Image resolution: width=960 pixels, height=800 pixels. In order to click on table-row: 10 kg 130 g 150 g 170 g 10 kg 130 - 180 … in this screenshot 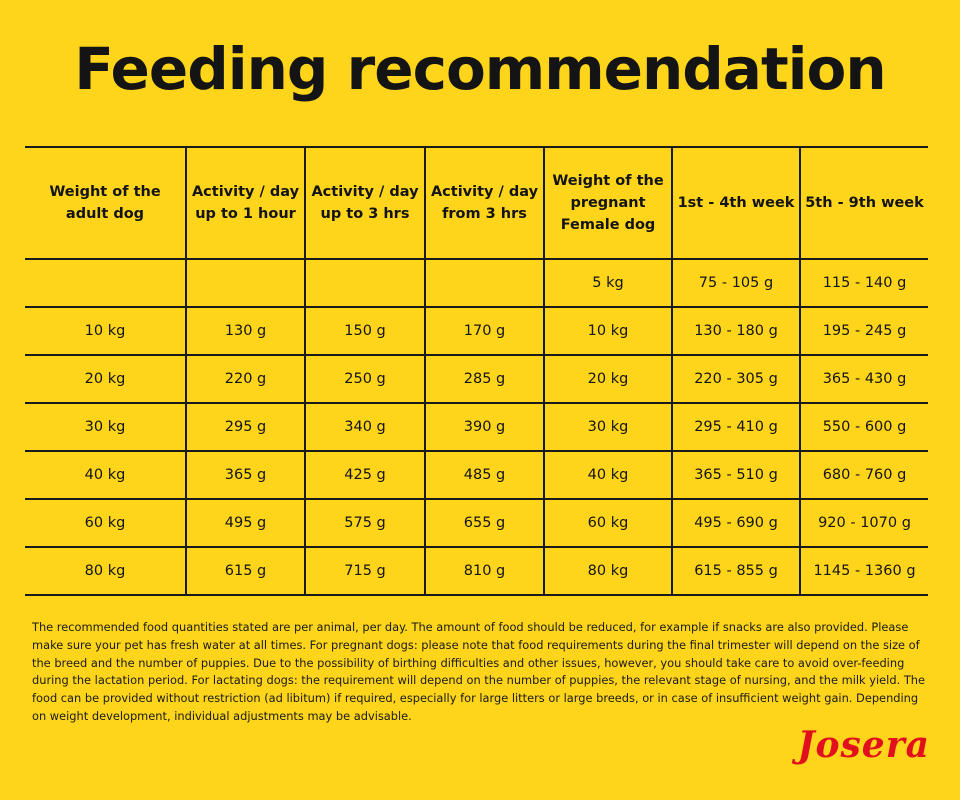, I will do `click(476, 331)`.